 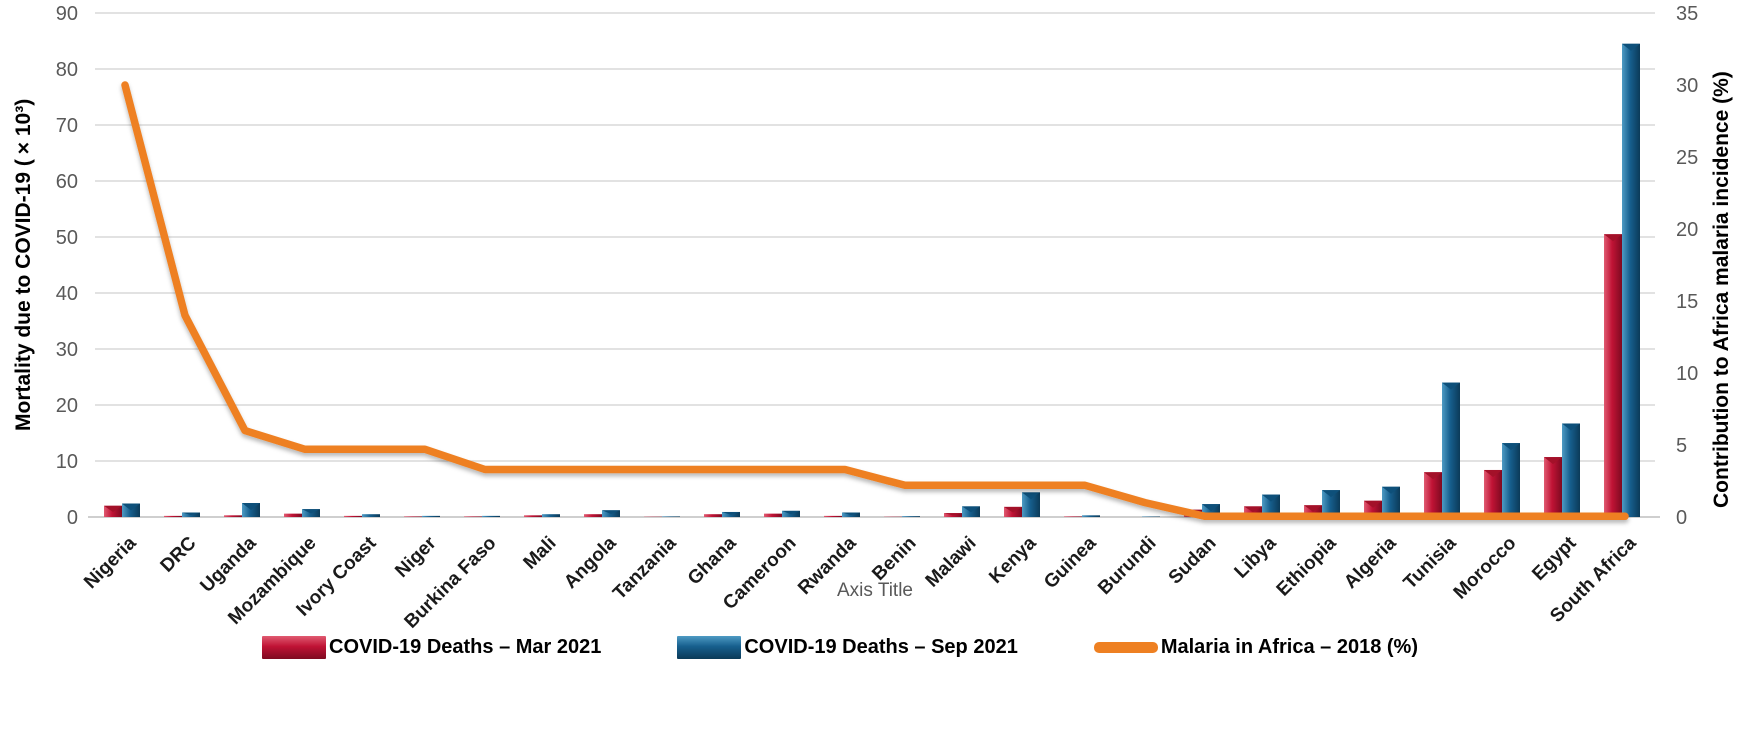 What do you see at coordinates (1091, 516) in the screenshot?
I see `bar-sep-guinea` at bounding box center [1091, 516].